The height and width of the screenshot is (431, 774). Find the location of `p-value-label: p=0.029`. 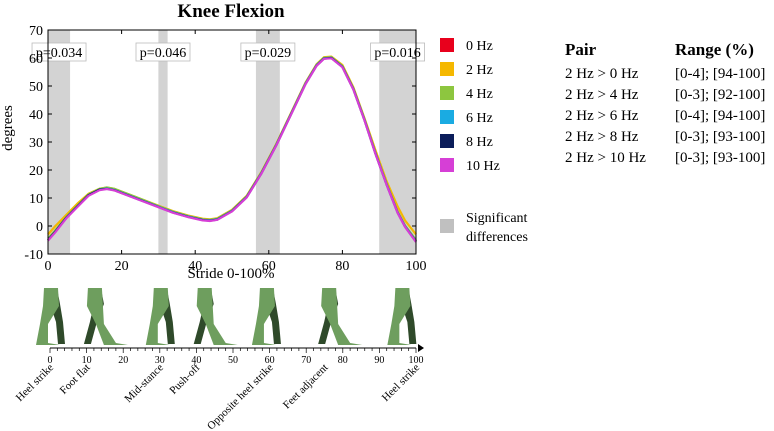

p-value-label: p=0.029 is located at coordinates (268, 53).